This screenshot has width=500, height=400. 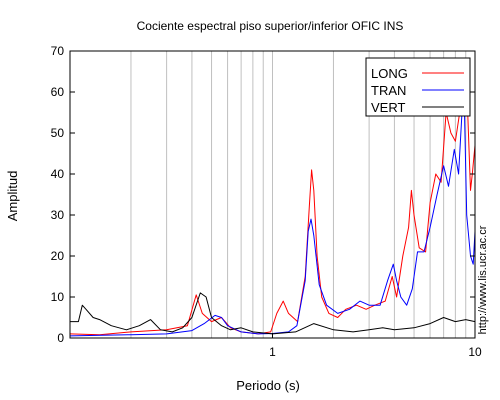 I want to click on y-tick-label: 60, so click(x=58, y=92).